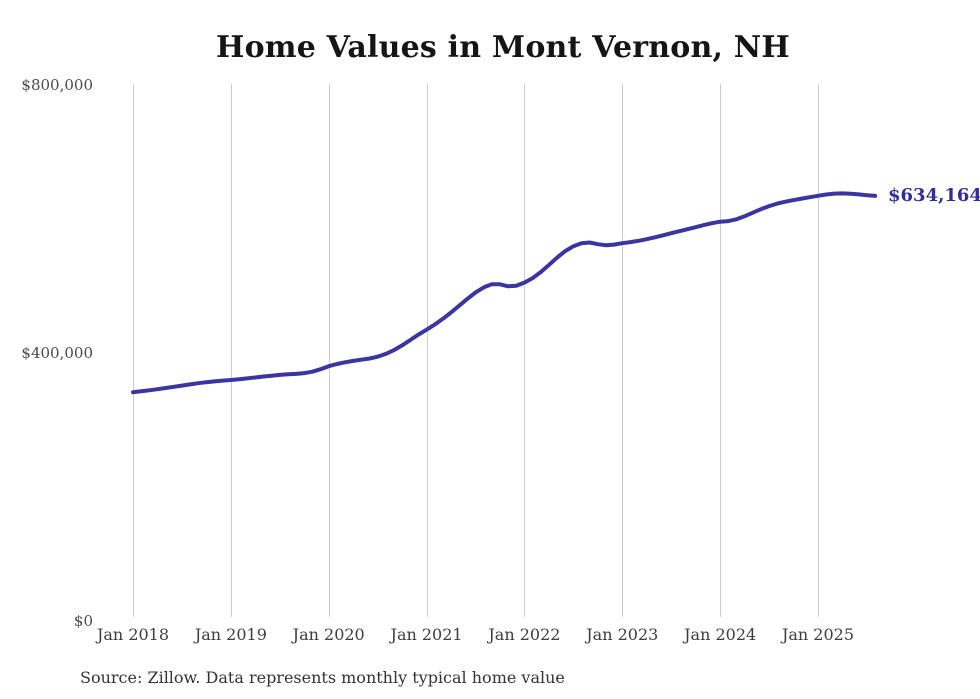  Describe the element at coordinates (622, 634) in the screenshot. I see `x-tick-label: Jan 2023` at that location.